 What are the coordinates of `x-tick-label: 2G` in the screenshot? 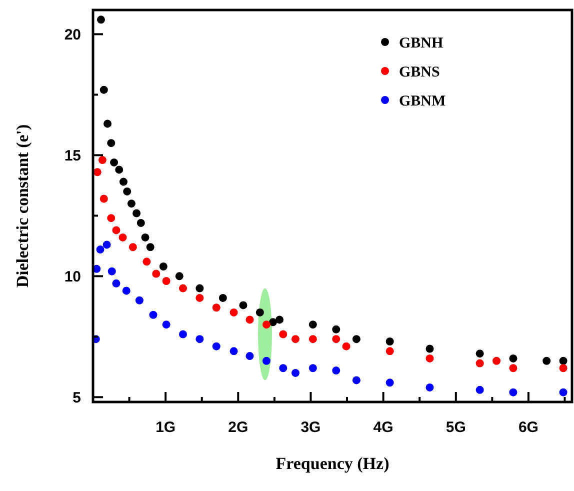 It's located at (238, 427).